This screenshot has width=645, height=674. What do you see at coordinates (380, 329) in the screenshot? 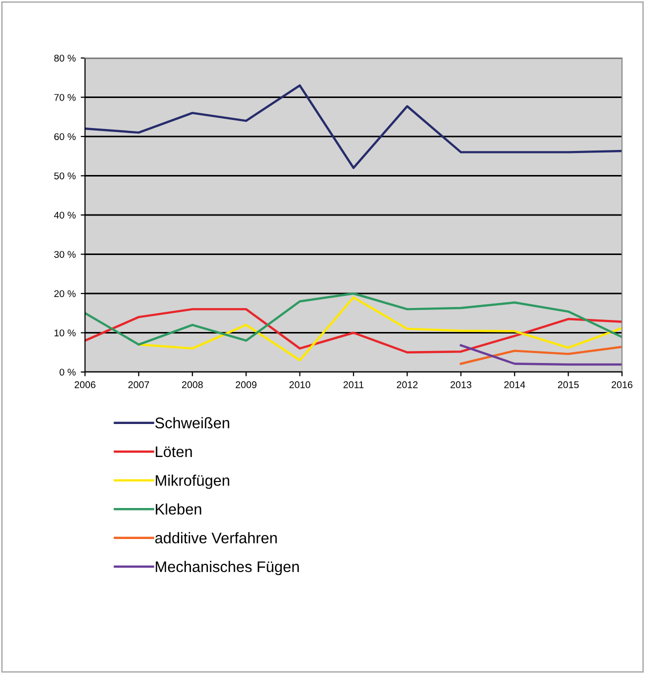
I see `line-series` at bounding box center [380, 329].